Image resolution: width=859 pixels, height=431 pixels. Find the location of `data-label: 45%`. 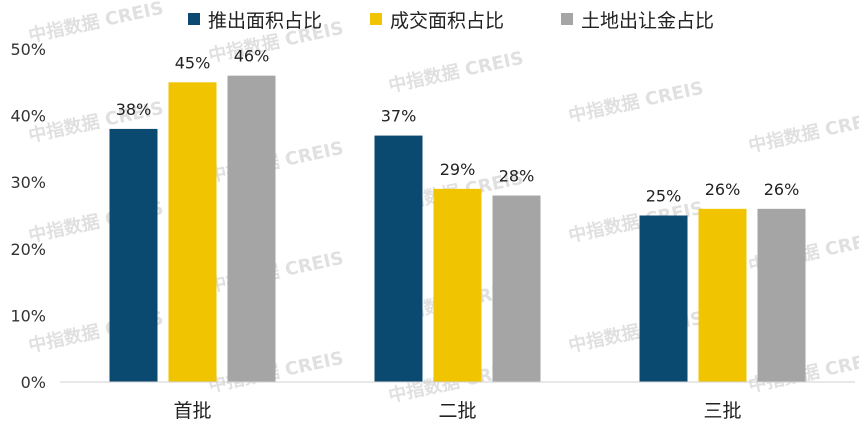

data-label: 45% is located at coordinates (193, 62).